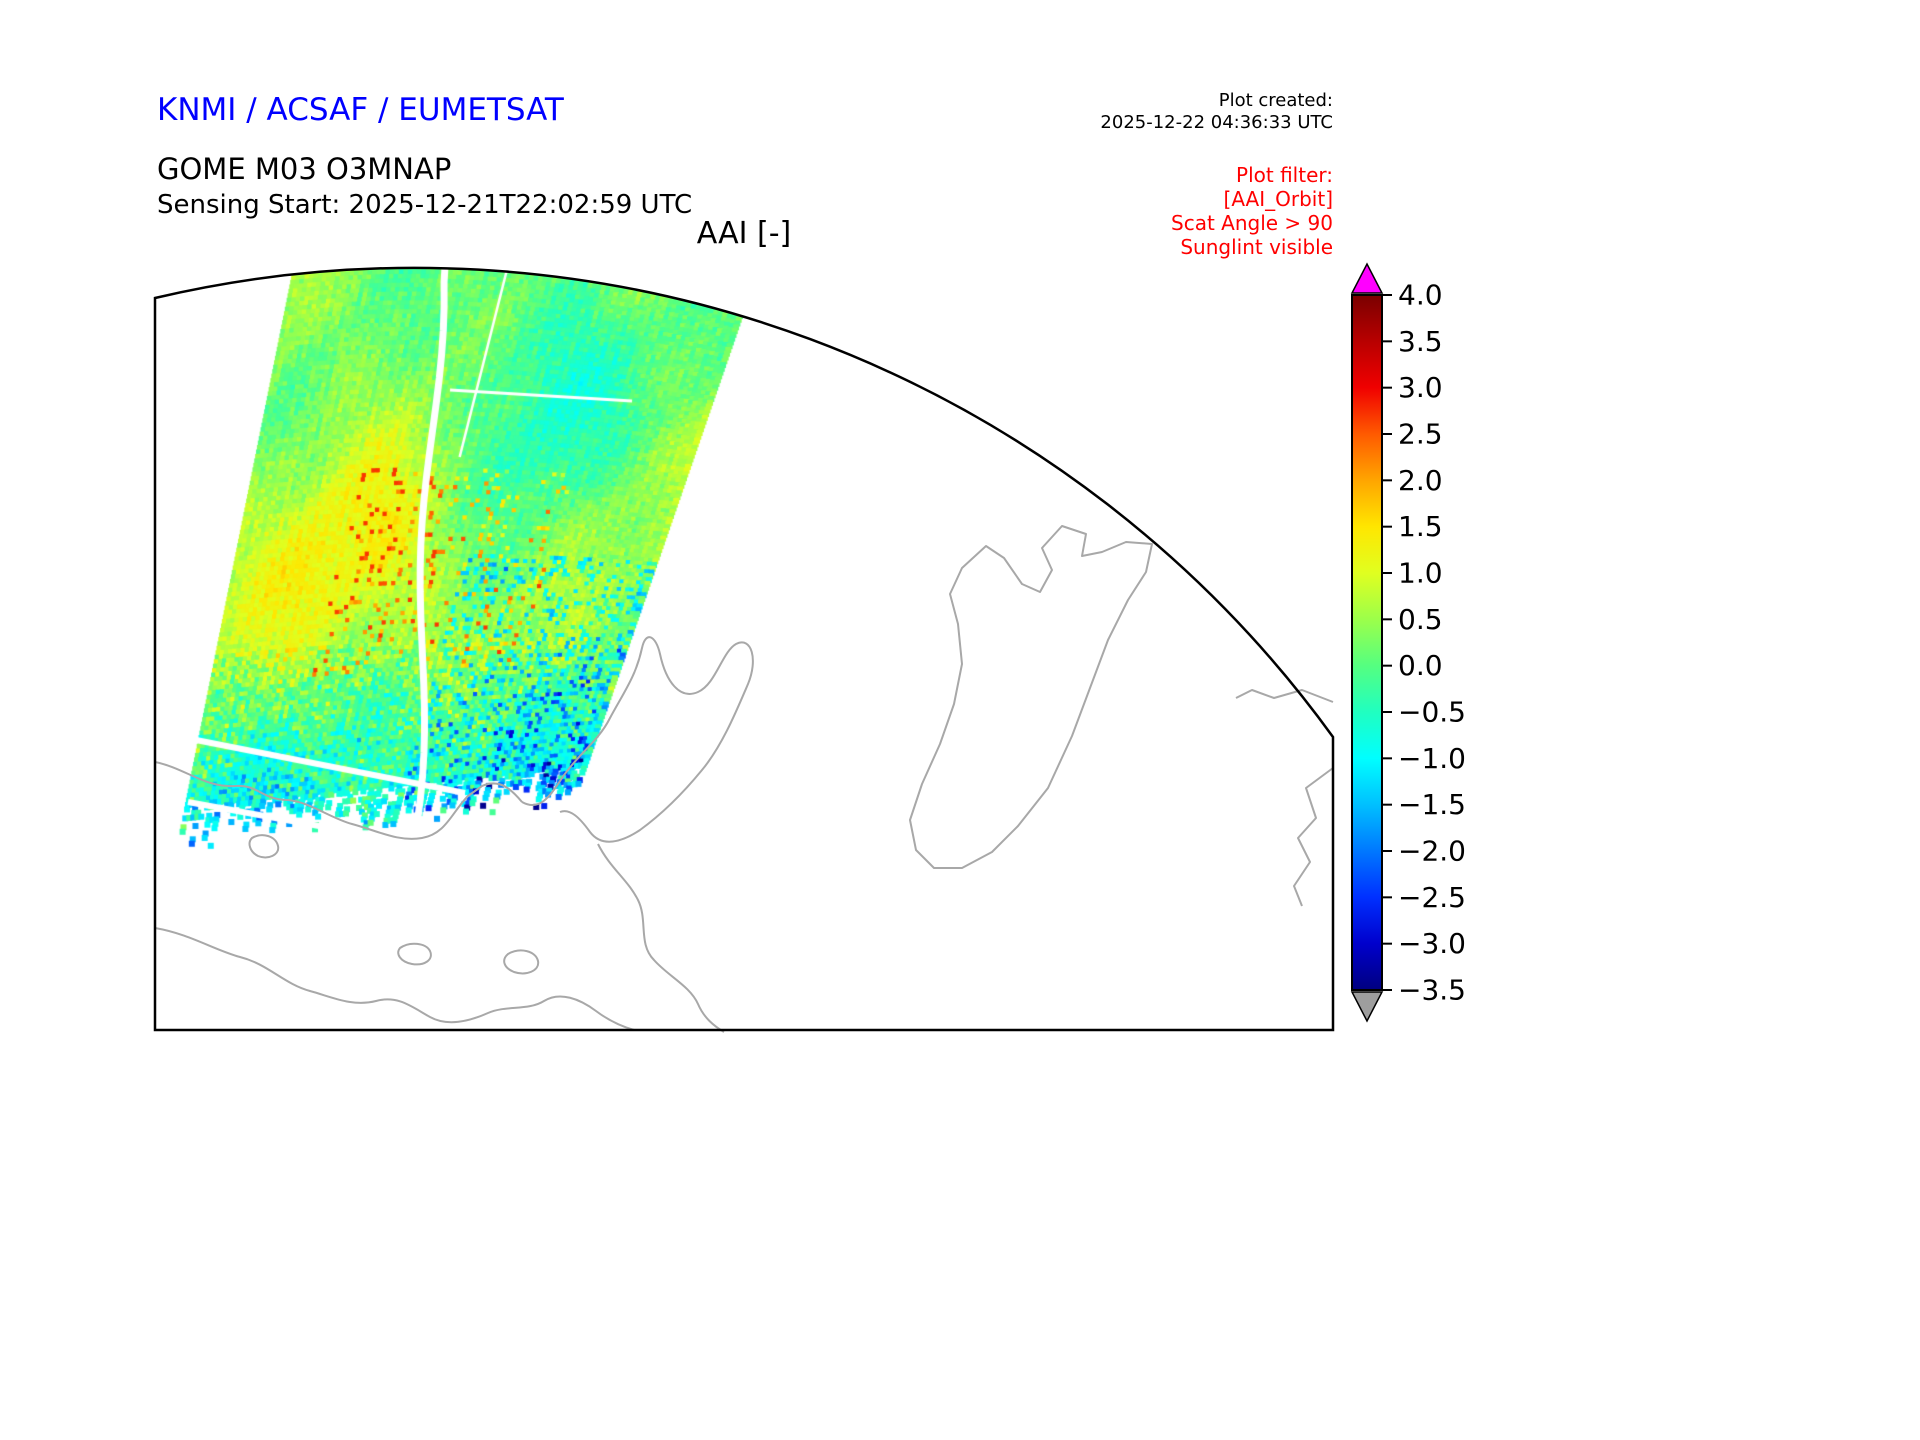 This screenshot has width=1920, height=1440. Describe the element at coordinates (1432, 990) in the screenshot. I see `colorbar-tick-label: −3.5` at that location.